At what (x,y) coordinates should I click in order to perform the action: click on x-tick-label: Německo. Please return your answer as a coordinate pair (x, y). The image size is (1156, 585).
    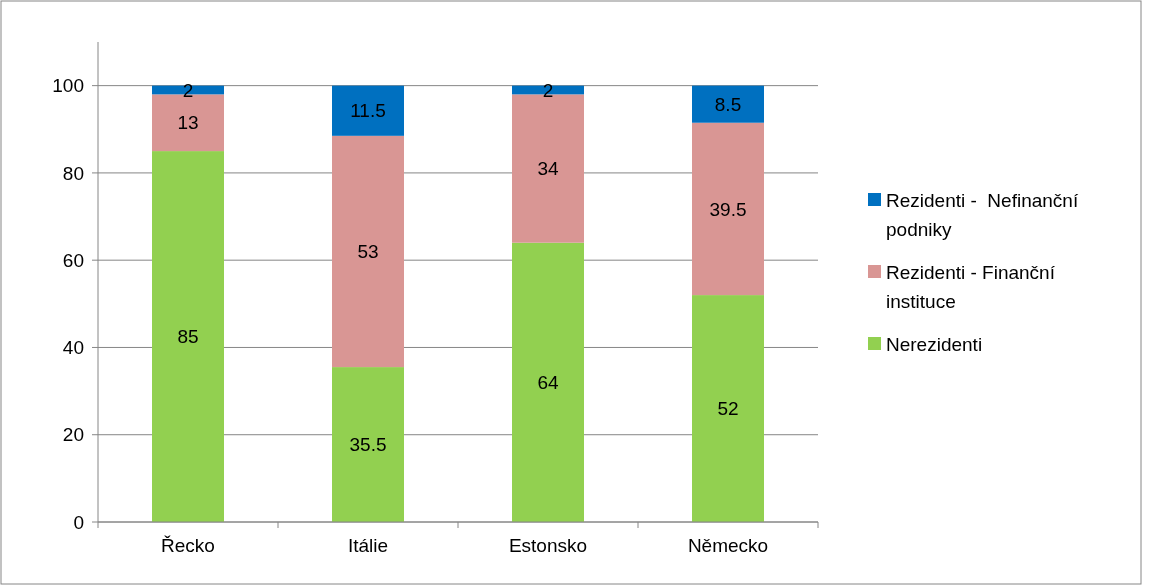
    Looking at the image, I should click on (728, 545).